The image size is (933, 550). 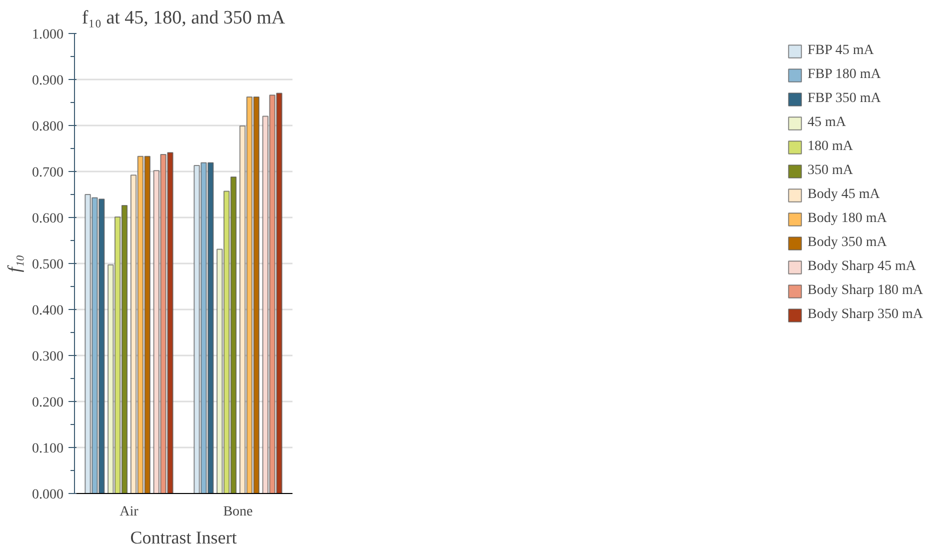 I want to click on legend-label: 350 mA, so click(x=830, y=171).